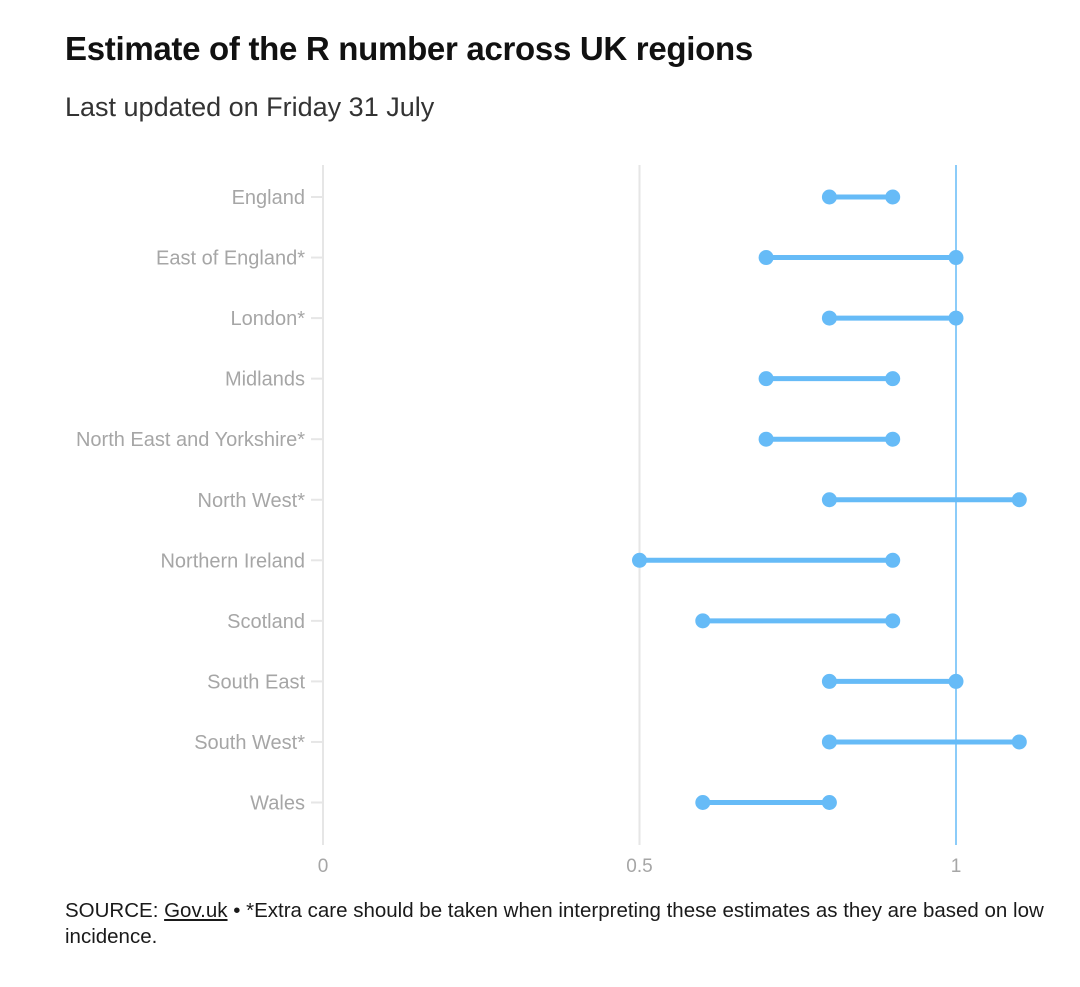 Image resolution: width=1080 pixels, height=987 pixels. I want to click on category-label: Midlands, so click(265, 380).